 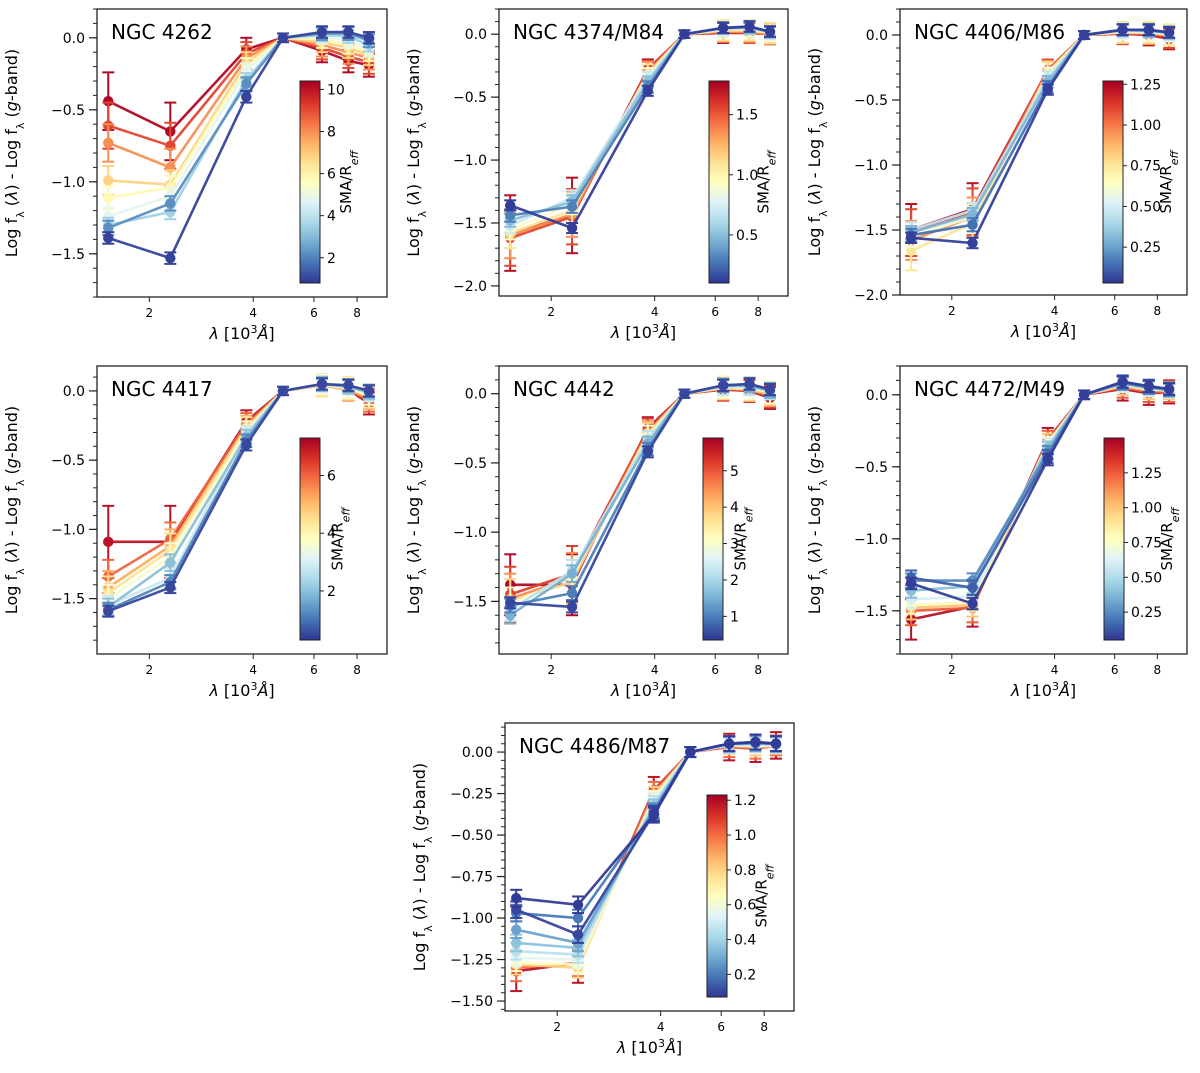 What do you see at coordinates (477, 753) in the screenshot?
I see `y-tick-label: 0.00` at bounding box center [477, 753].